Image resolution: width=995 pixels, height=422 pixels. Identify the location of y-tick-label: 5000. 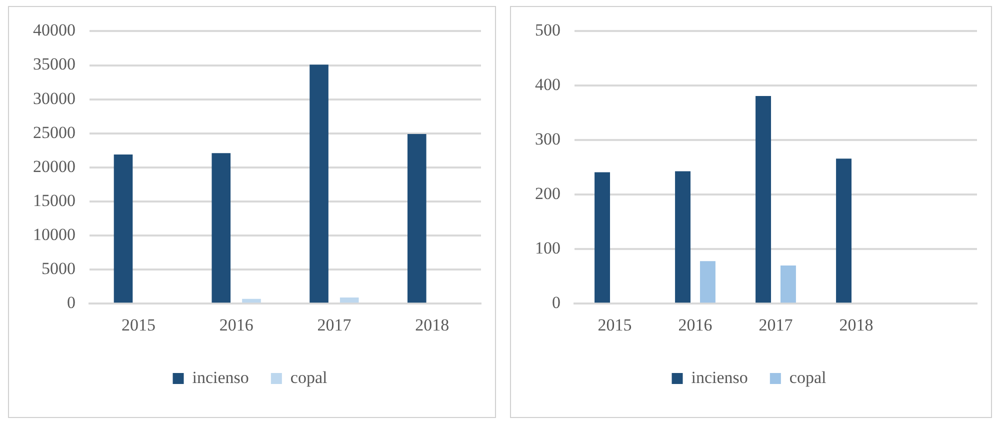
(59, 268).